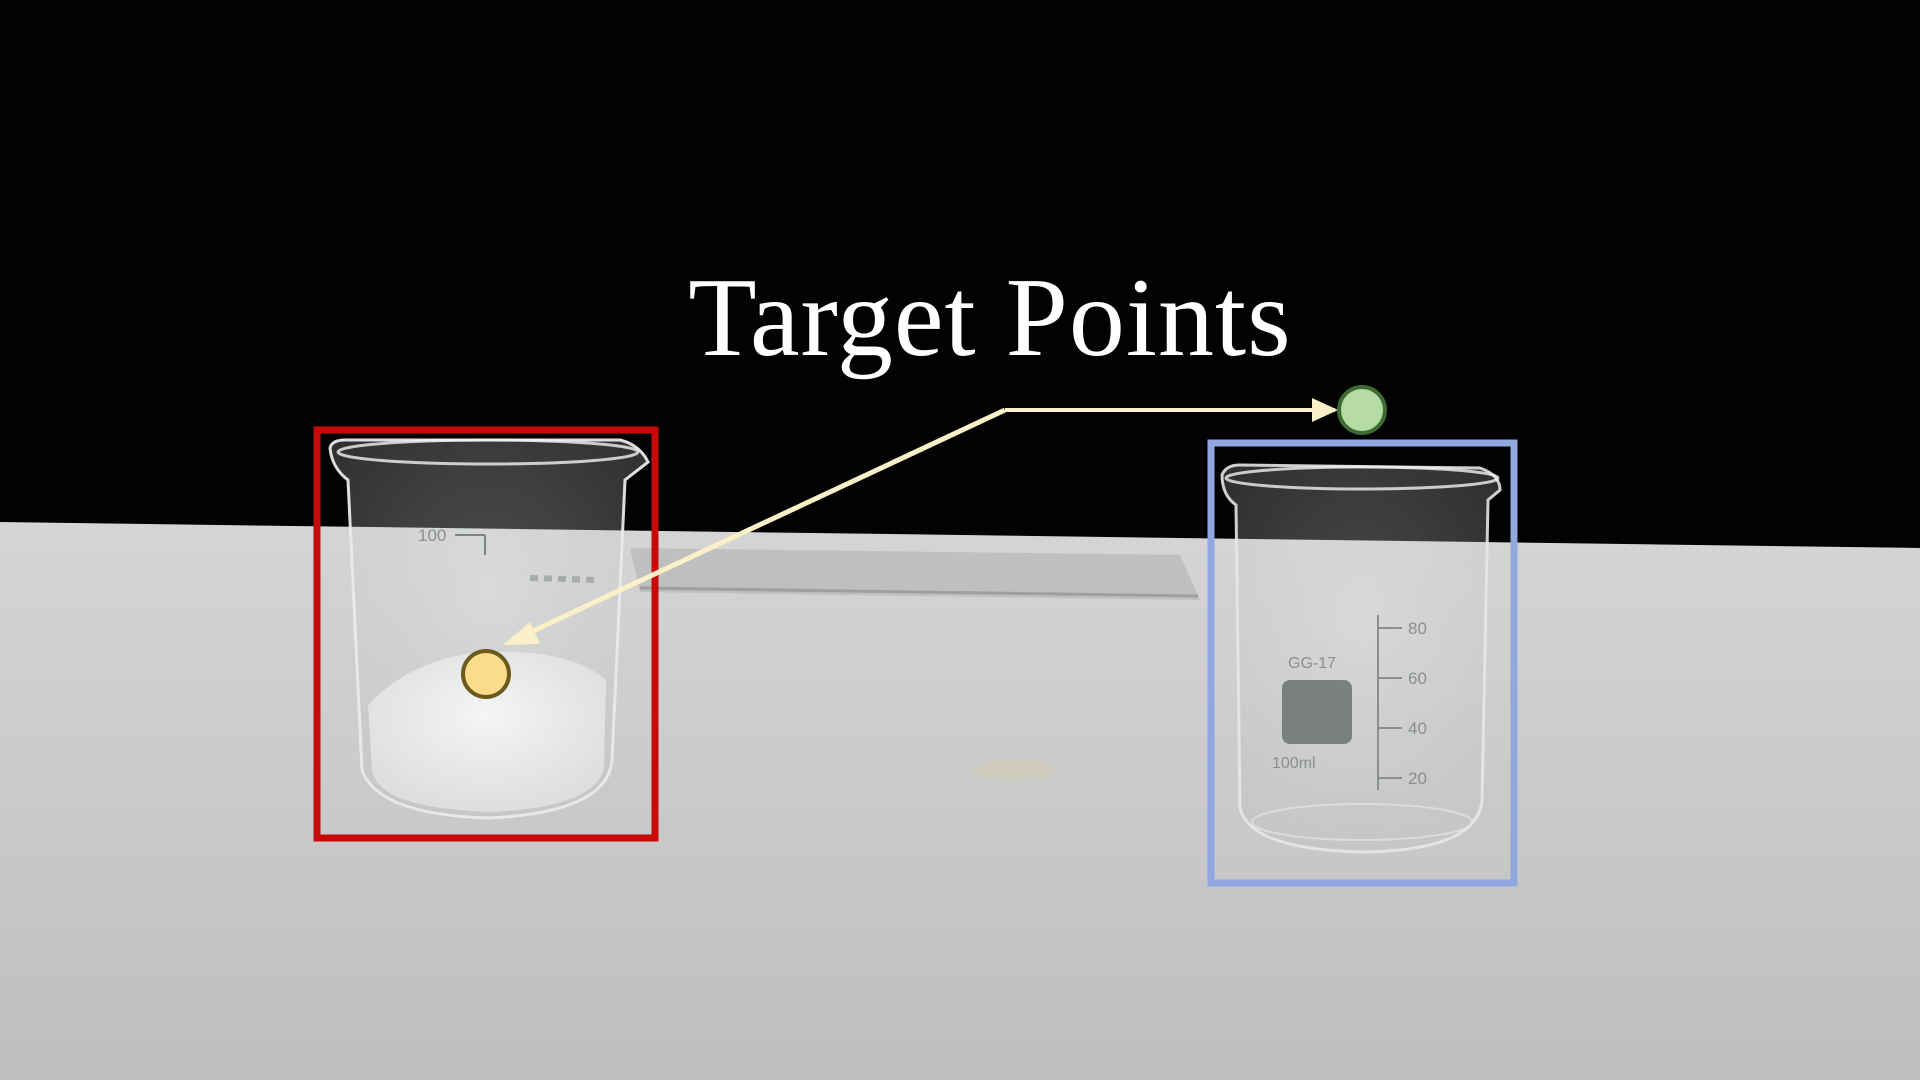  Describe the element at coordinates (432, 535) in the screenshot. I see `source-beaker-marking: 100` at that location.